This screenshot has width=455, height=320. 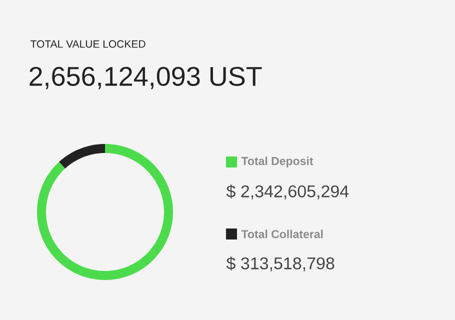 What do you see at coordinates (146, 78) in the screenshot?
I see `chart-subtitle: 2,656,124,093 UST` at bounding box center [146, 78].